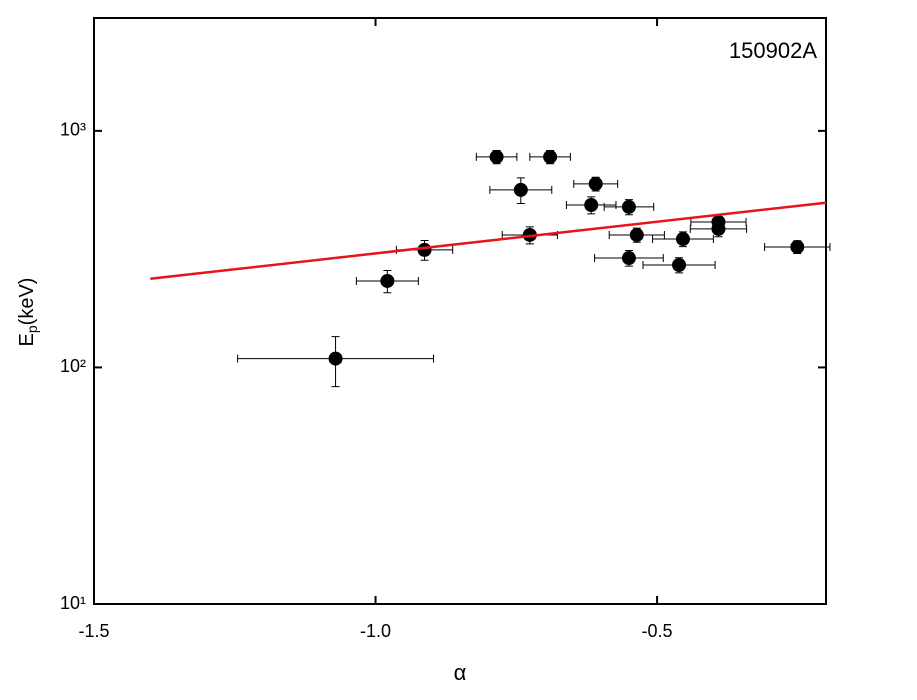 The height and width of the screenshot is (700, 917). I want to click on annotation: 150902A, so click(773, 50).